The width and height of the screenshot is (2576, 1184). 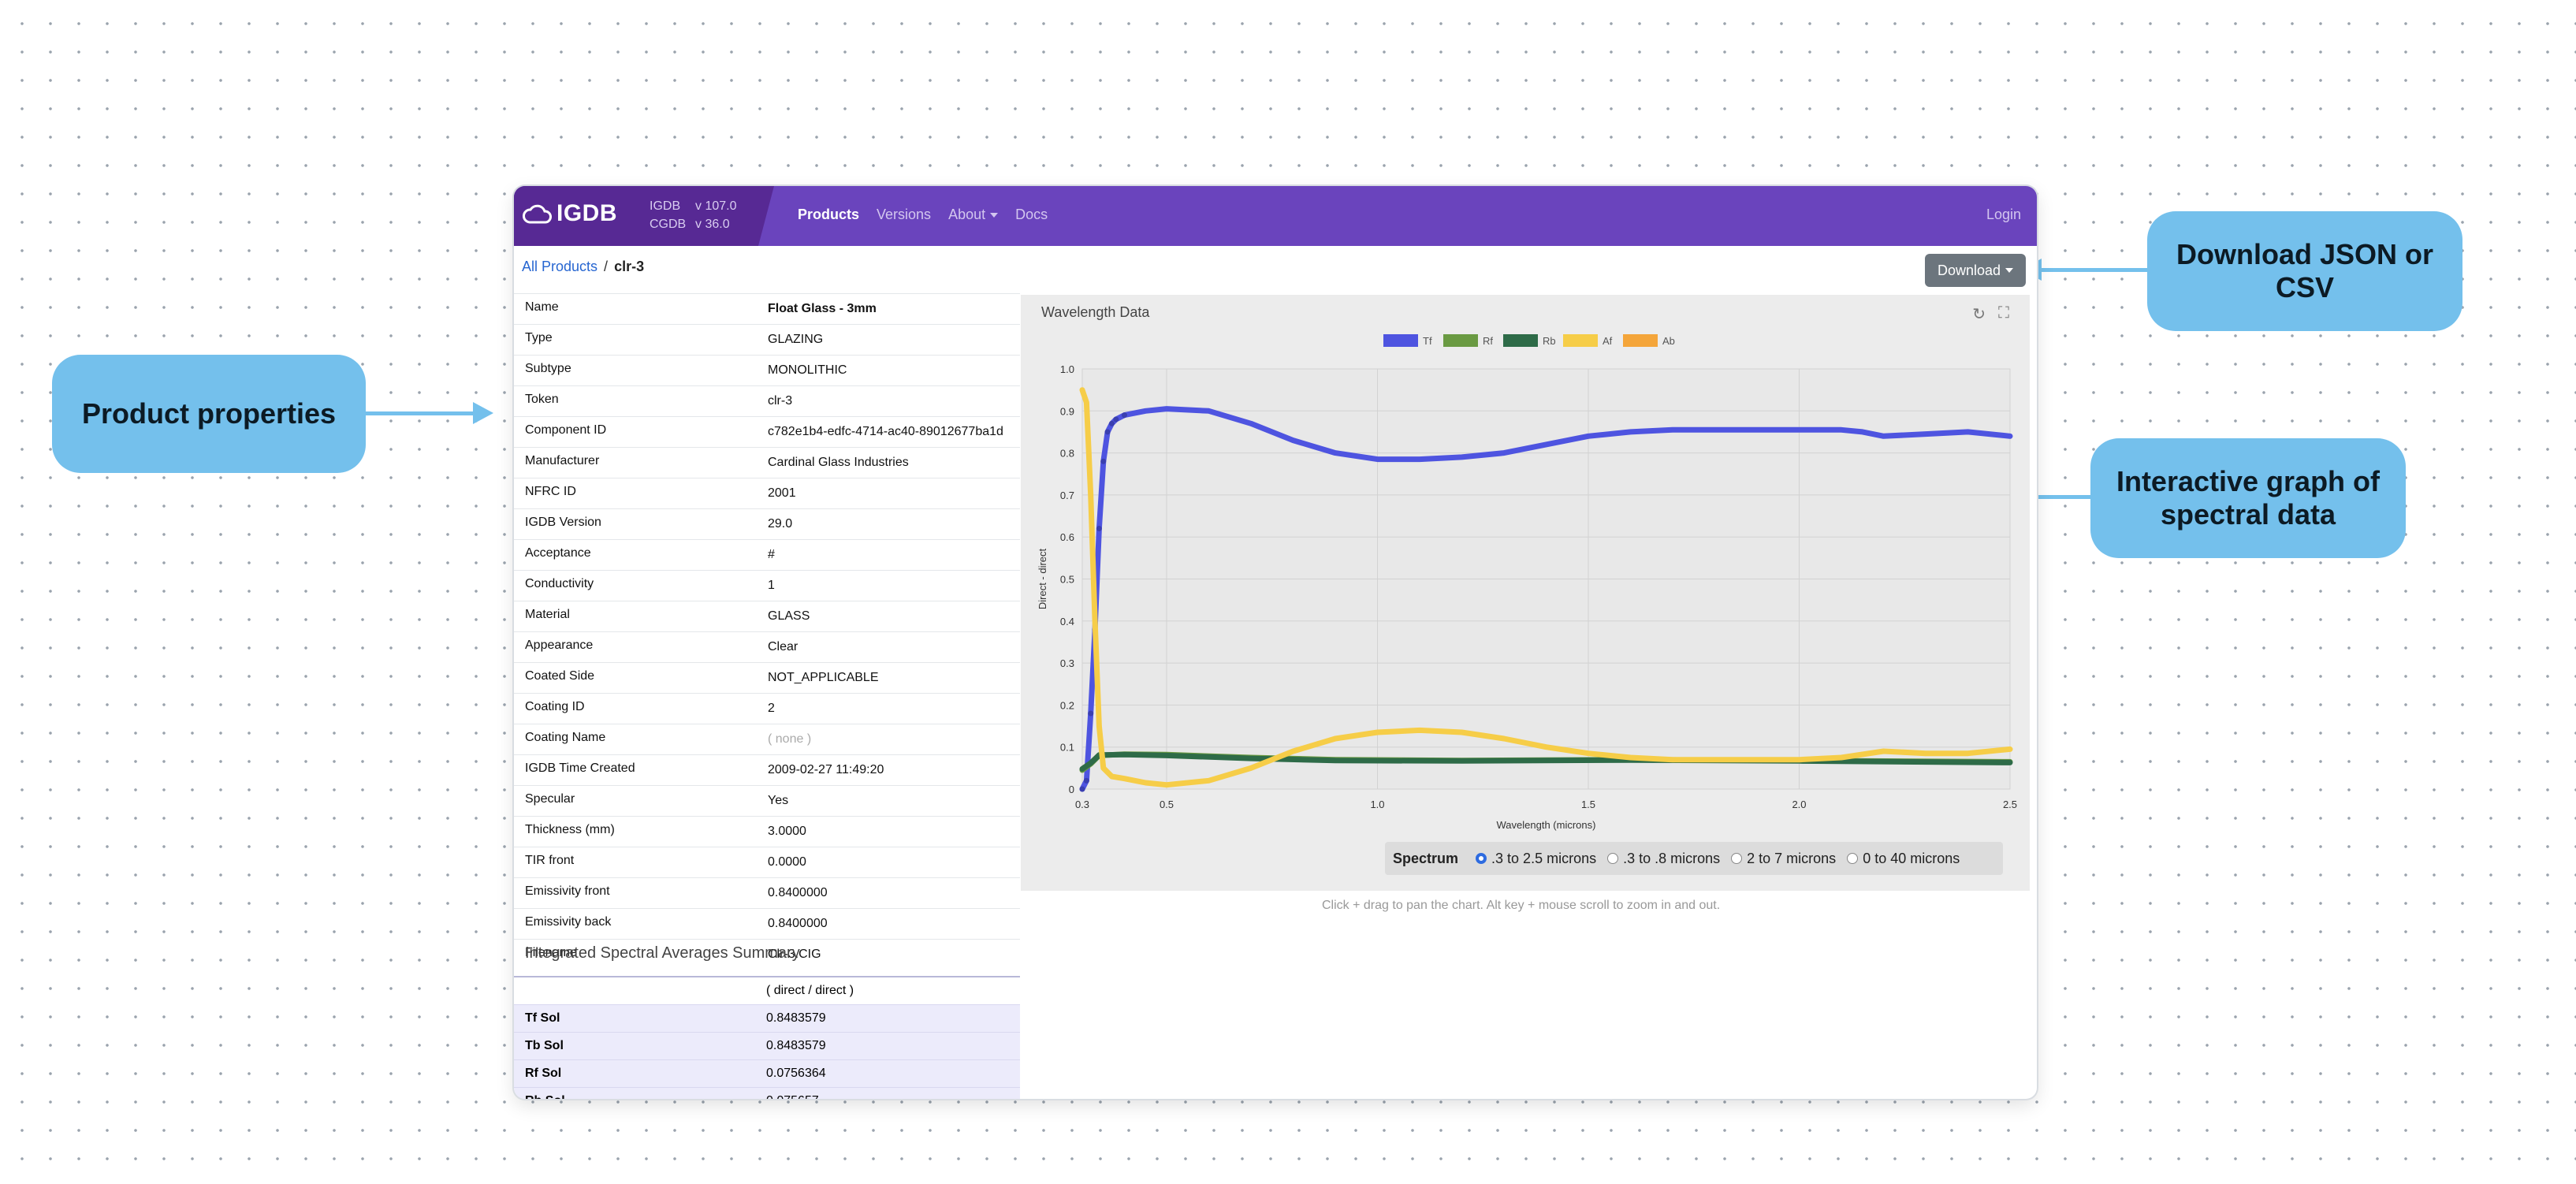 I want to click on y-tick-label: 0, so click(x=1071, y=789).